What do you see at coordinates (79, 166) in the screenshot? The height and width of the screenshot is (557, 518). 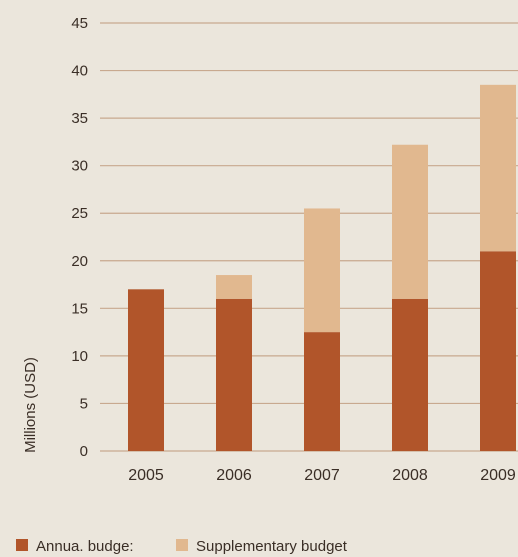 I see `y-tick-label: 30` at bounding box center [79, 166].